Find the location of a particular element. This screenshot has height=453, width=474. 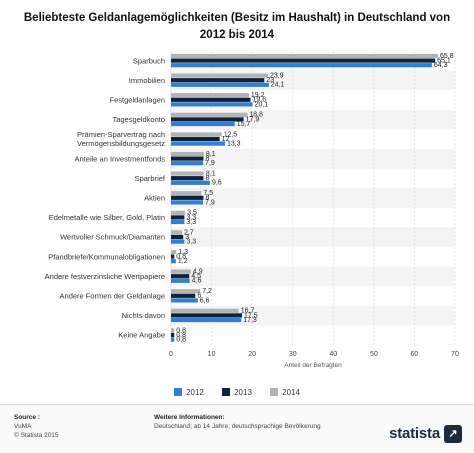

legend-swatch-2012 is located at coordinates (178, 392).